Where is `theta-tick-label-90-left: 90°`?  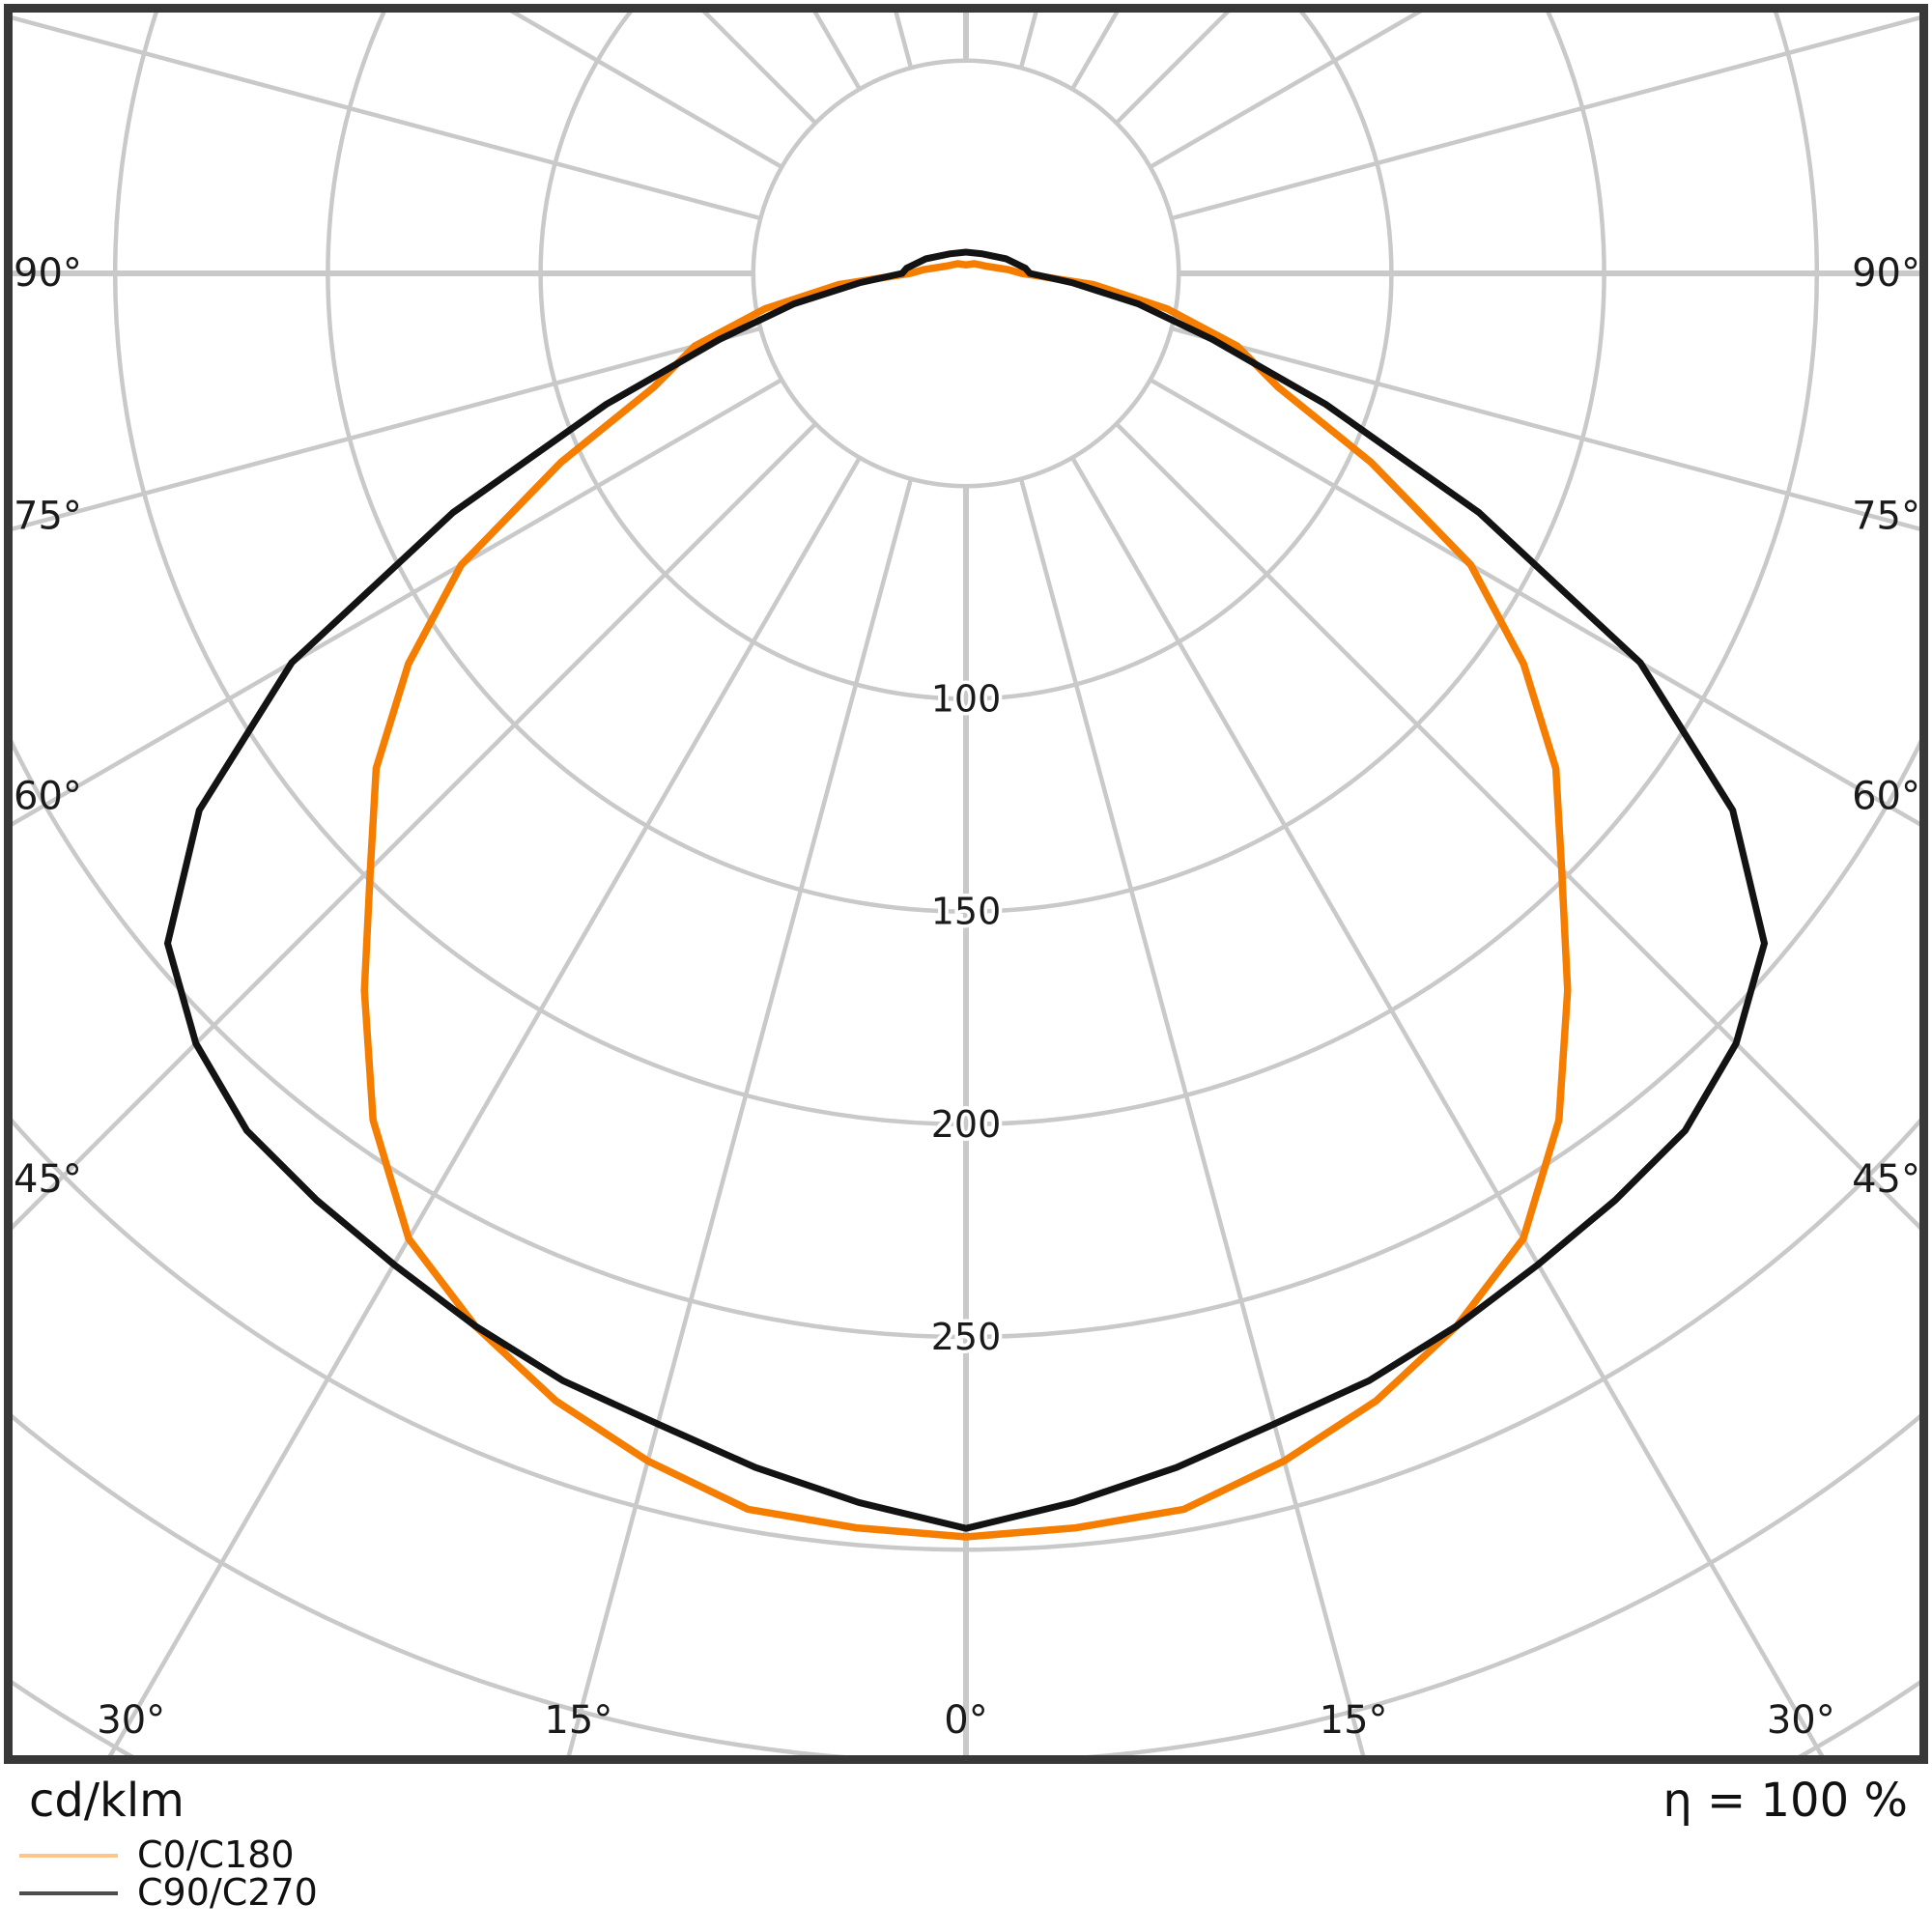
theta-tick-label-90-left: 90° is located at coordinates (48, 273).